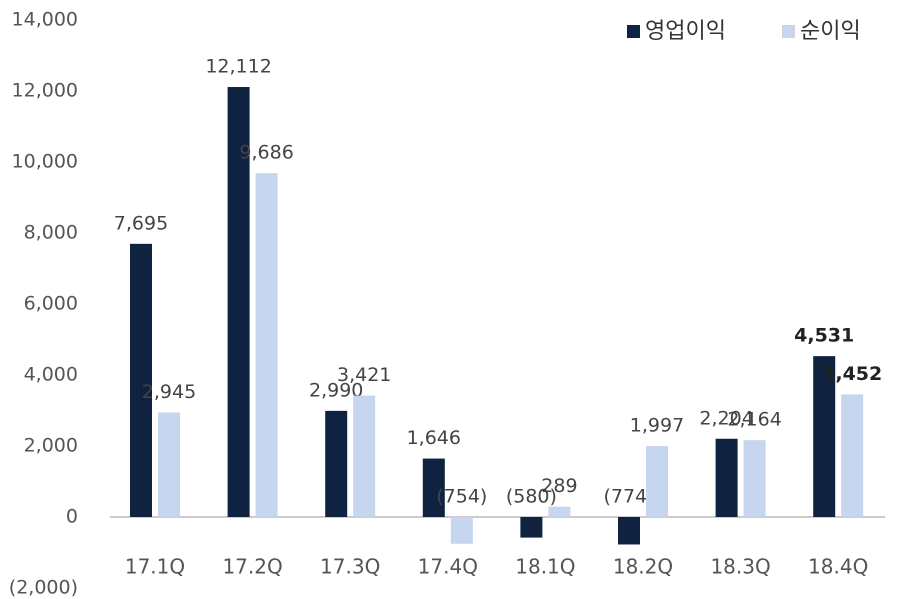 The width and height of the screenshot is (905, 599). I want to click on legend-label: 순이익, so click(830, 31).